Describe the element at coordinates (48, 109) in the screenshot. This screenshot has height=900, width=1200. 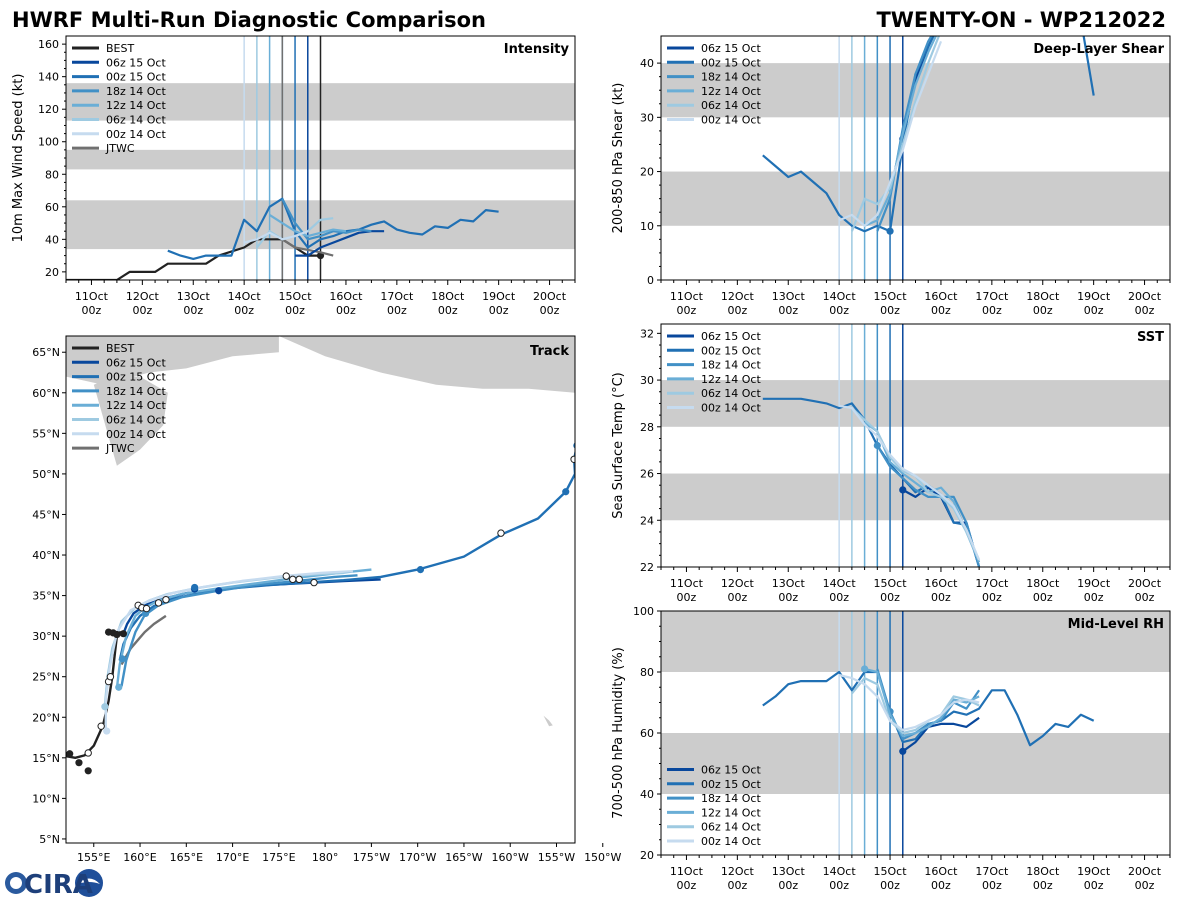
I see `intensity-ytick-label-5: 120` at that location.